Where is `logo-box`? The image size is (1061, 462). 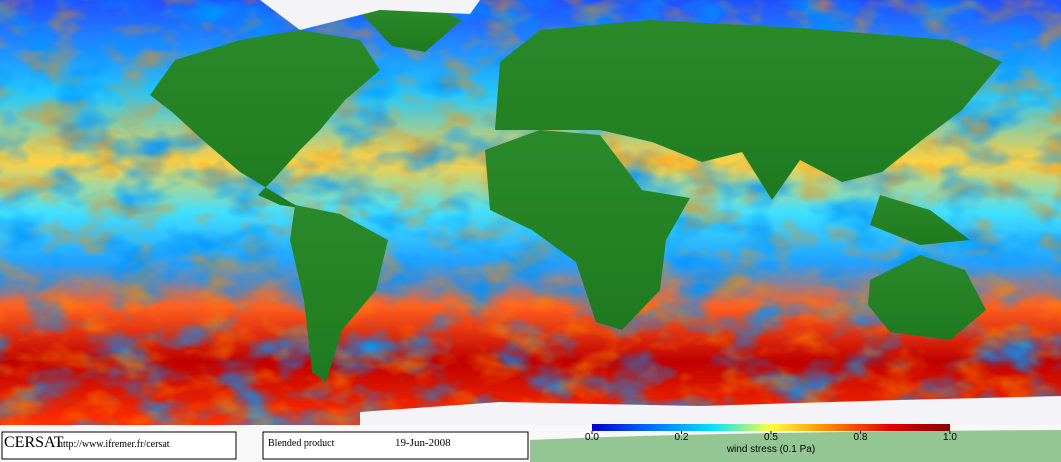 logo-box is located at coordinates (119, 445).